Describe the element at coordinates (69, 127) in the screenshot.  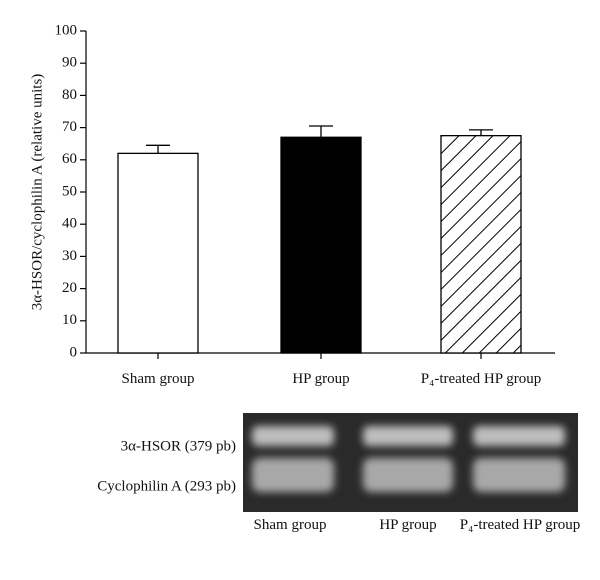
I see `y-tick-label: 70` at that location.